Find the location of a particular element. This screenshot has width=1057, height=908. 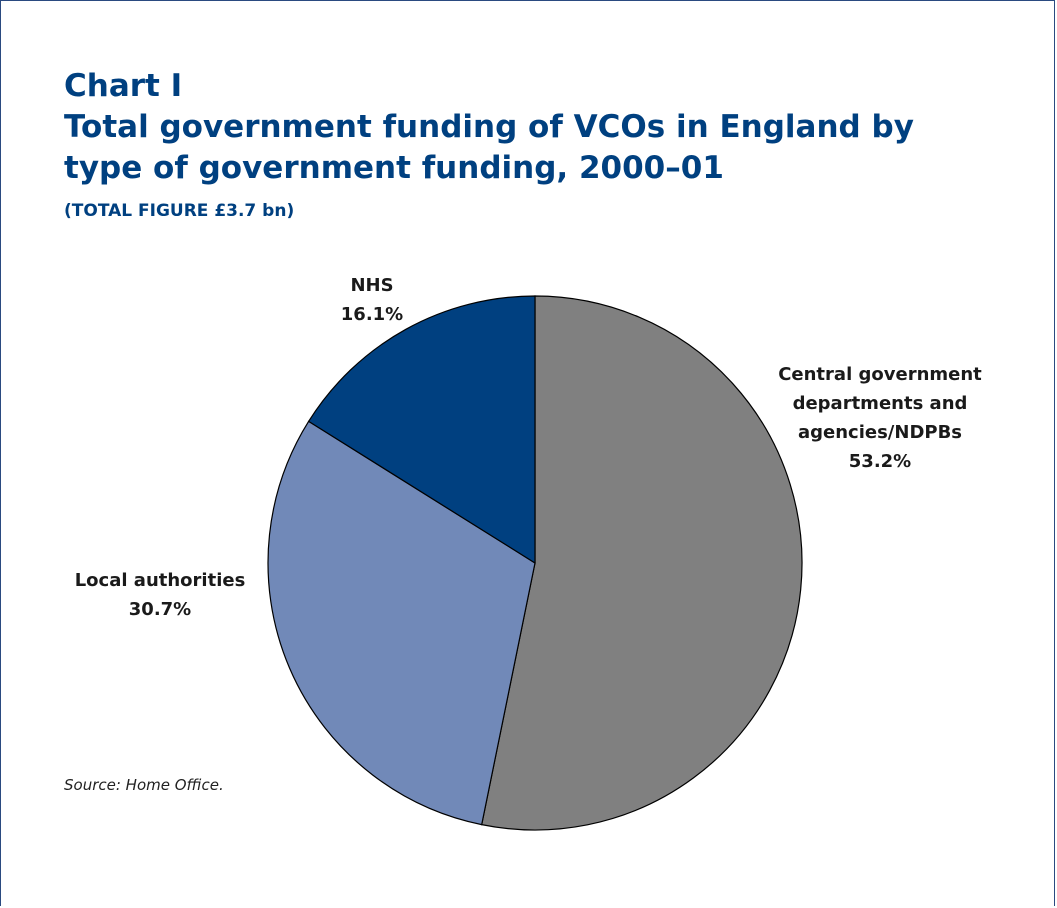

chart-label: Chart I is located at coordinates (123, 86).